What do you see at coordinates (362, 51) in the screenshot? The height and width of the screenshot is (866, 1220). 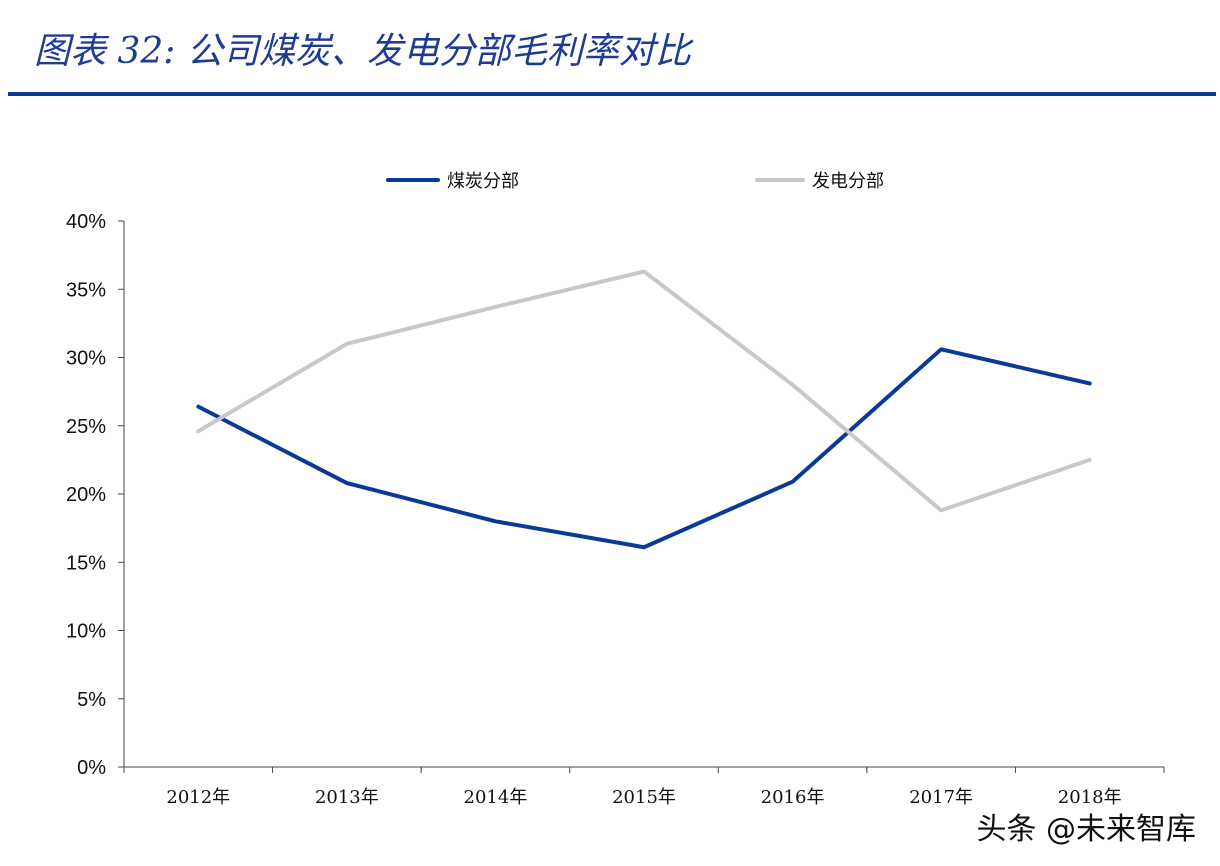 I see `page-title: 图表 32: 公司煤炭、发电分部毛利率对比` at bounding box center [362, 51].